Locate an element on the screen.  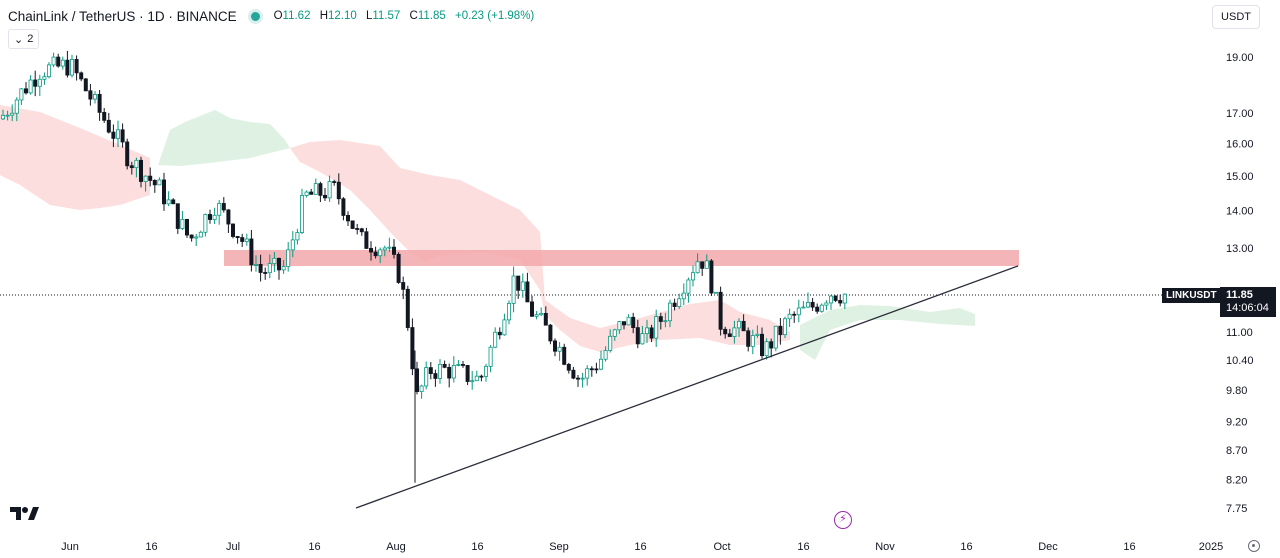
indicators-collapse-button: ⌄ 2 is located at coordinates (24, 39).